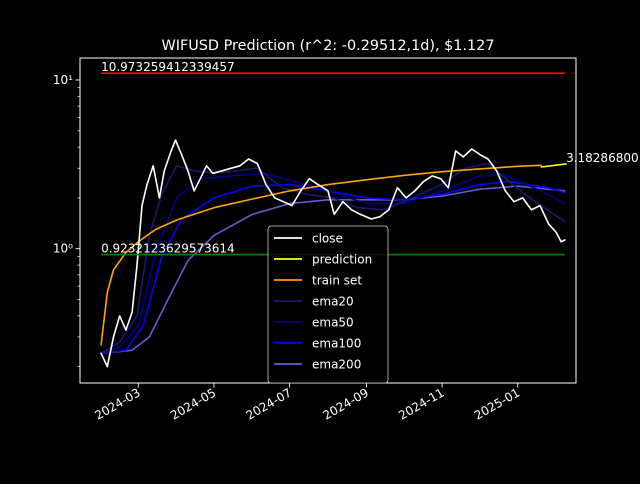  Describe the element at coordinates (168, 249) in the screenshot. I see `hline-label-1: 0.9232123629573614` at that location.